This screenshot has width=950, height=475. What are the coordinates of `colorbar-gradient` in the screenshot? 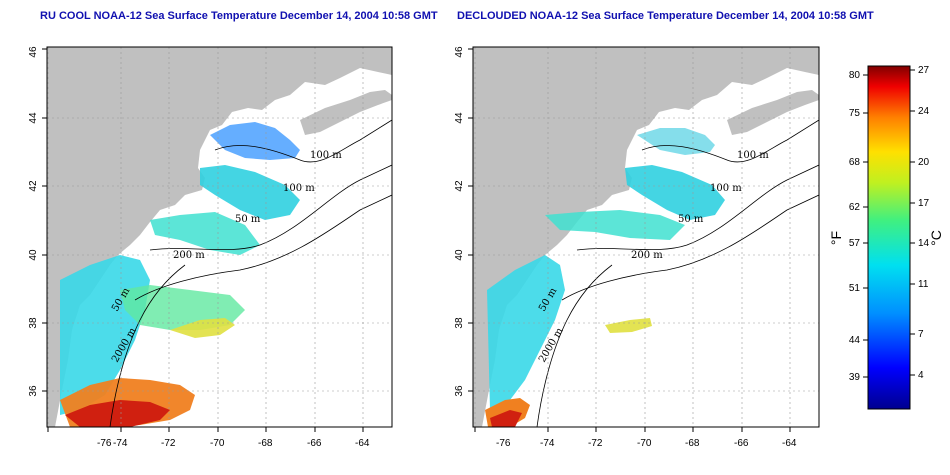 It's located at (889, 237).